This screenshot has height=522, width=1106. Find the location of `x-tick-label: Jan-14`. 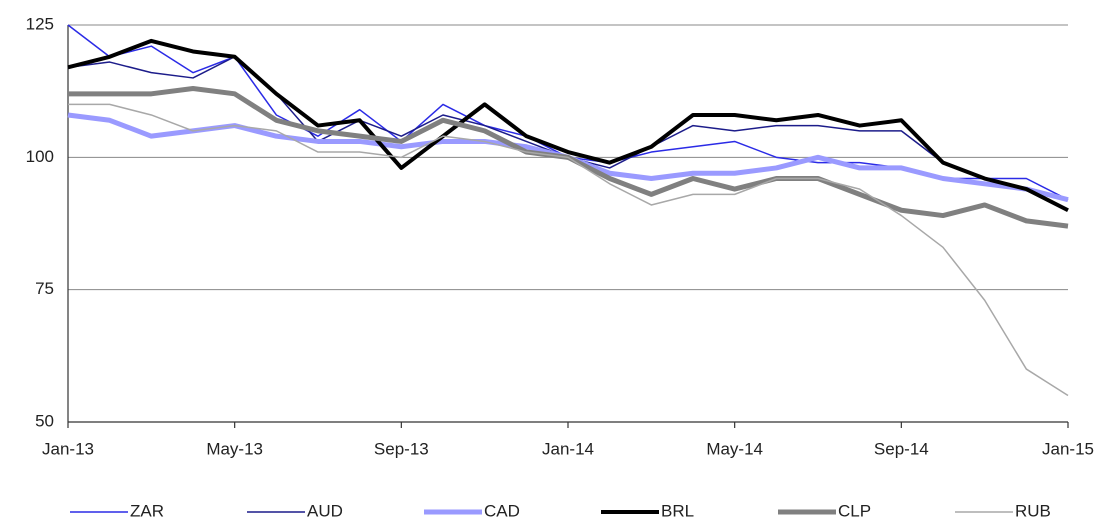

x-tick-label: Jan-14 is located at coordinates (568, 448).